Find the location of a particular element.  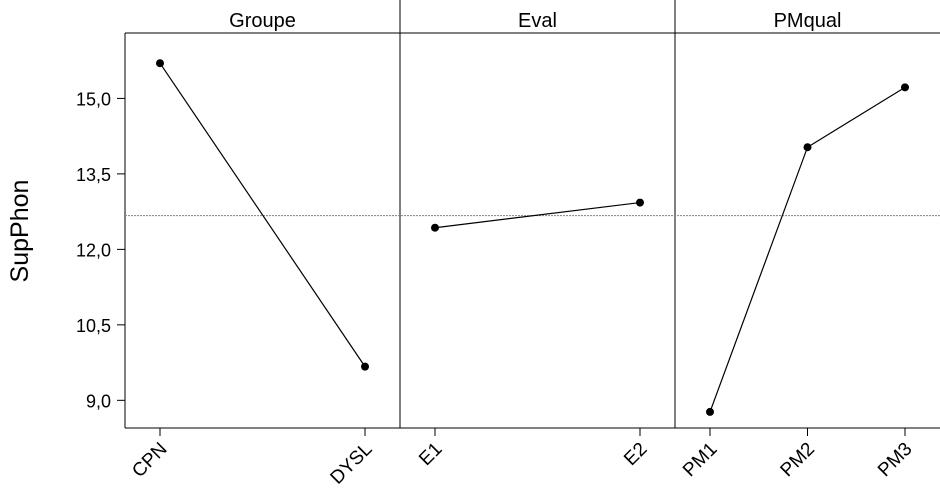

panel-title: PMqual is located at coordinates (808, 21).